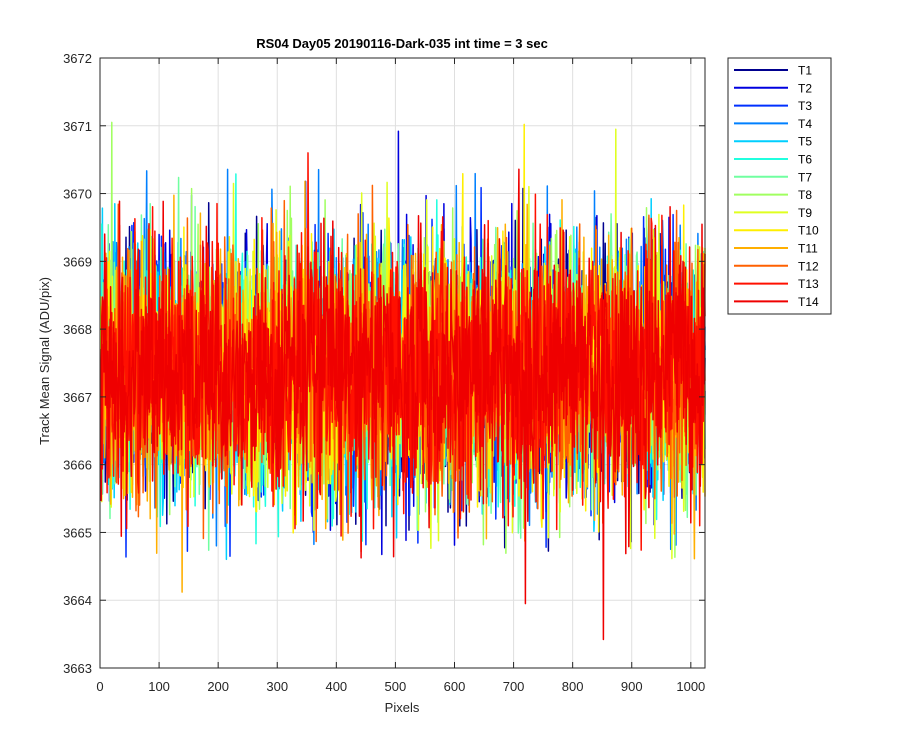 This screenshot has width=900, height=750. What do you see at coordinates (396, 686) in the screenshot?
I see `x-tick-label: 500` at bounding box center [396, 686].